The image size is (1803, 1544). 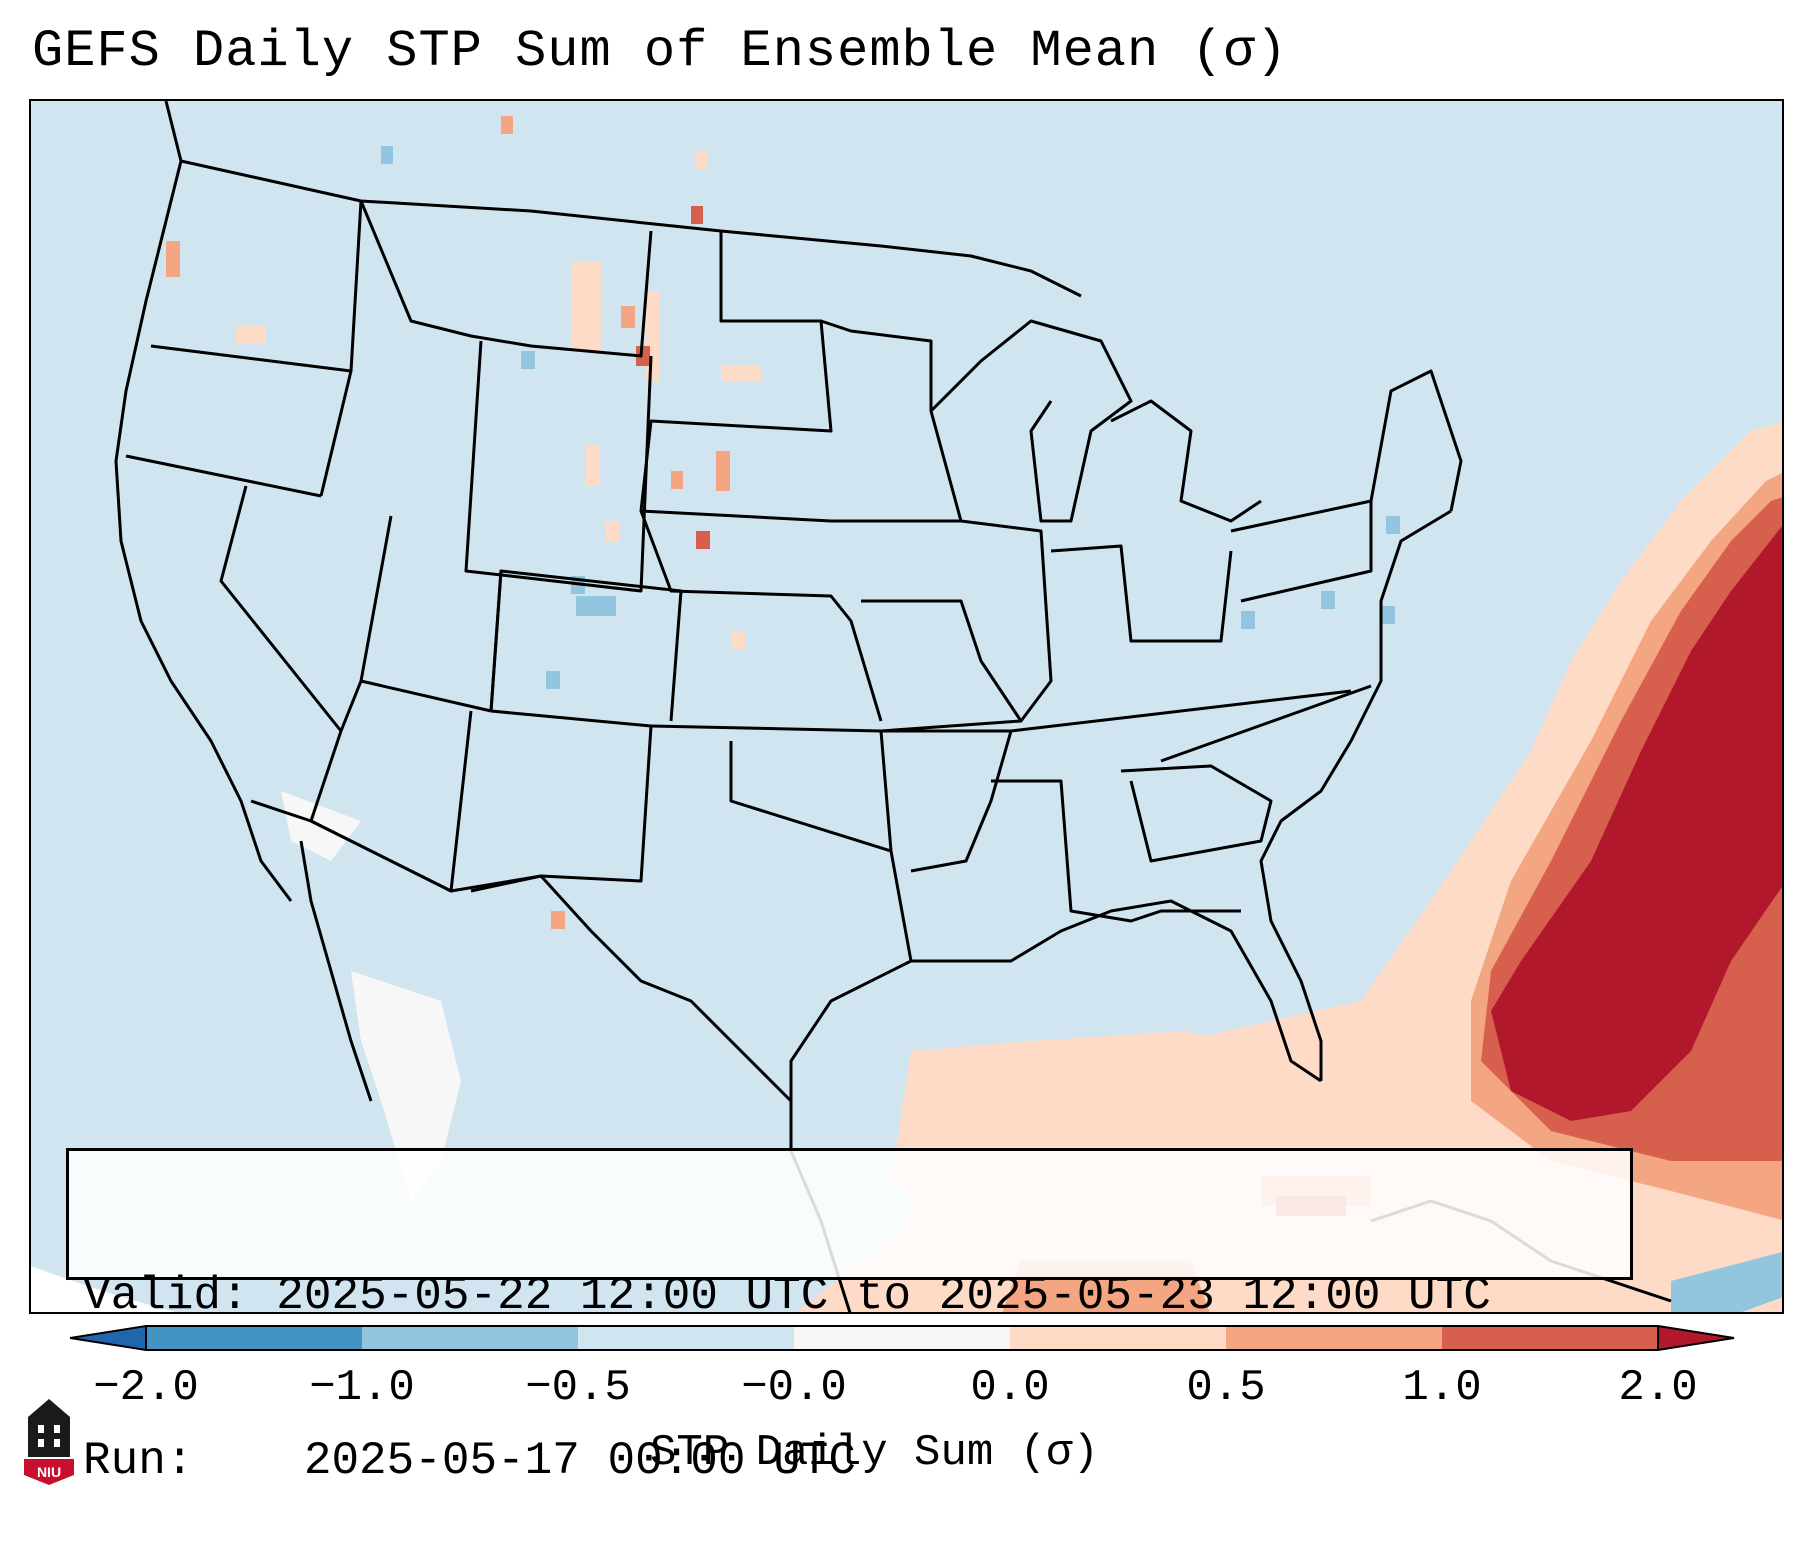 I want to click on border-sc-ga, so click(x=1196, y=813).